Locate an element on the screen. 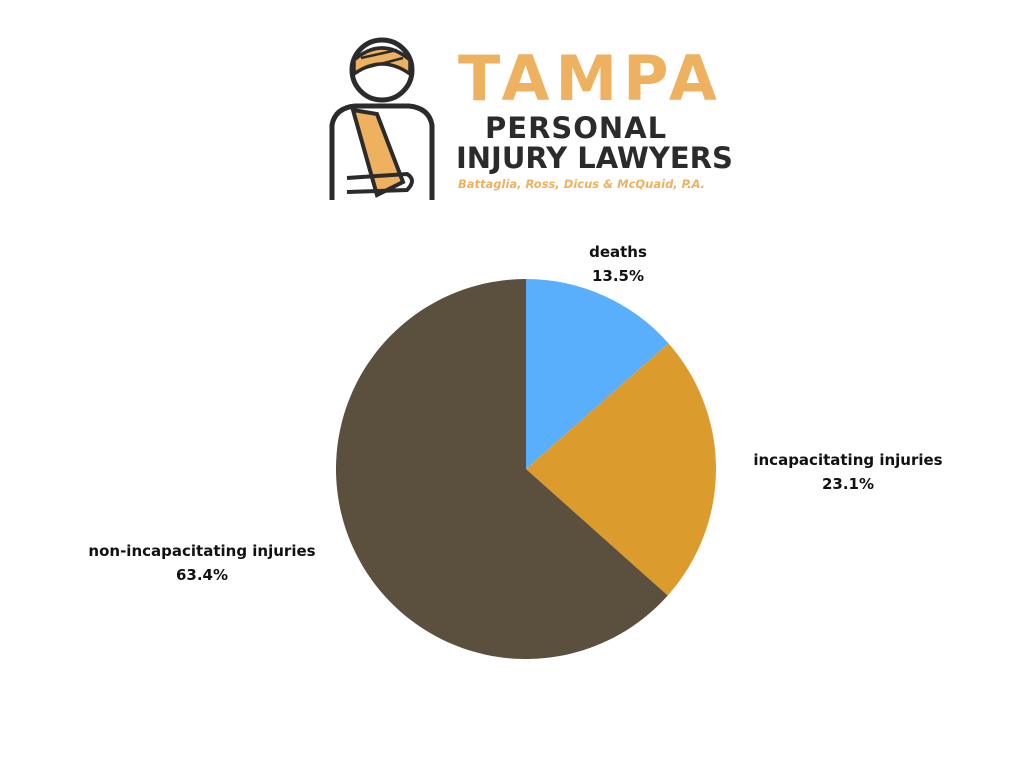 Image resolution: width=1024 pixels, height=768 pixels. logo-firm-name: Battaglia, Ross, Dicus & McQuaid, P.A. is located at coordinates (581, 184).